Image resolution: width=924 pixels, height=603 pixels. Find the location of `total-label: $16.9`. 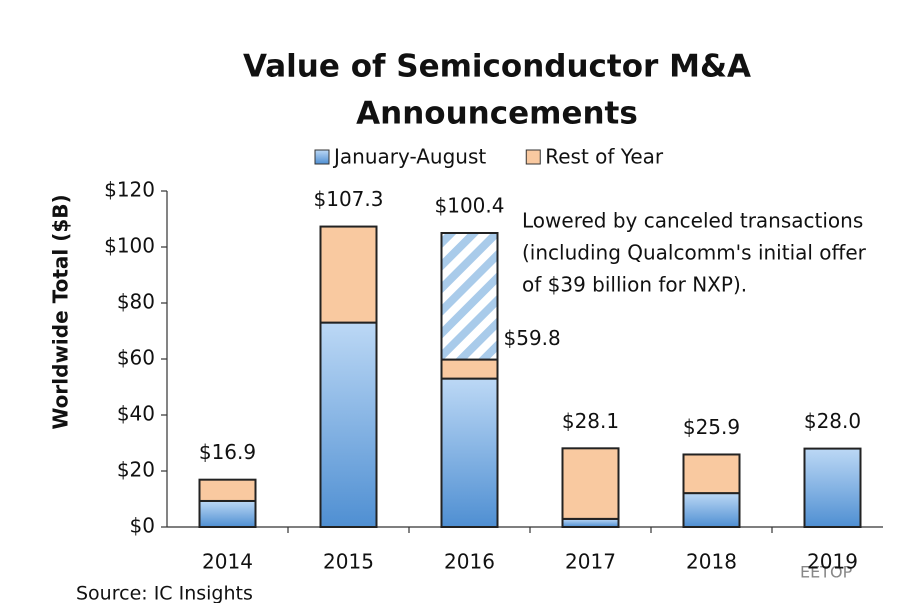

total-label: $16.9 is located at coordinates (227, 452).